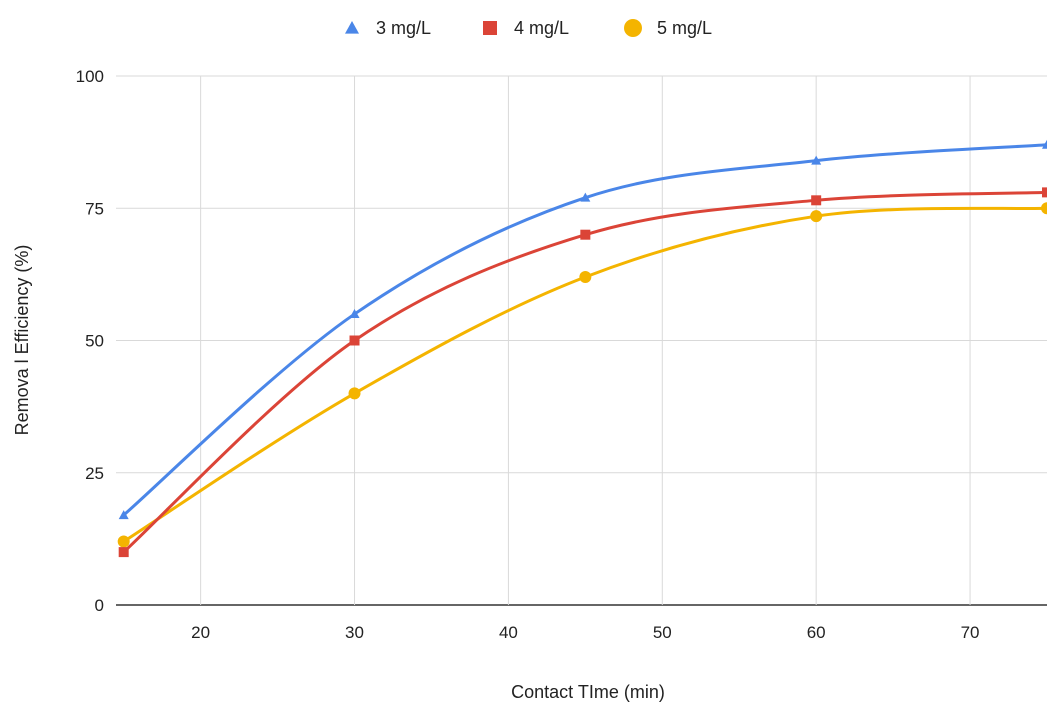 The image size is (1047, 702). Describe the element at coordinates (200, 632) in the screenshot. I see `x-tick-label: 20` at that location.